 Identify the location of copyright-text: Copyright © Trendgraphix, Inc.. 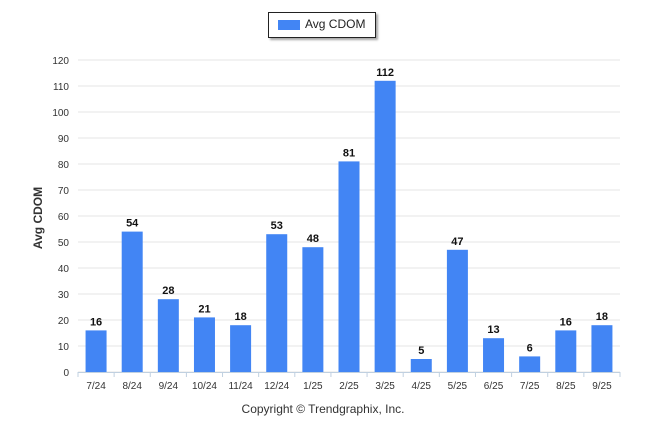
(323, 409).